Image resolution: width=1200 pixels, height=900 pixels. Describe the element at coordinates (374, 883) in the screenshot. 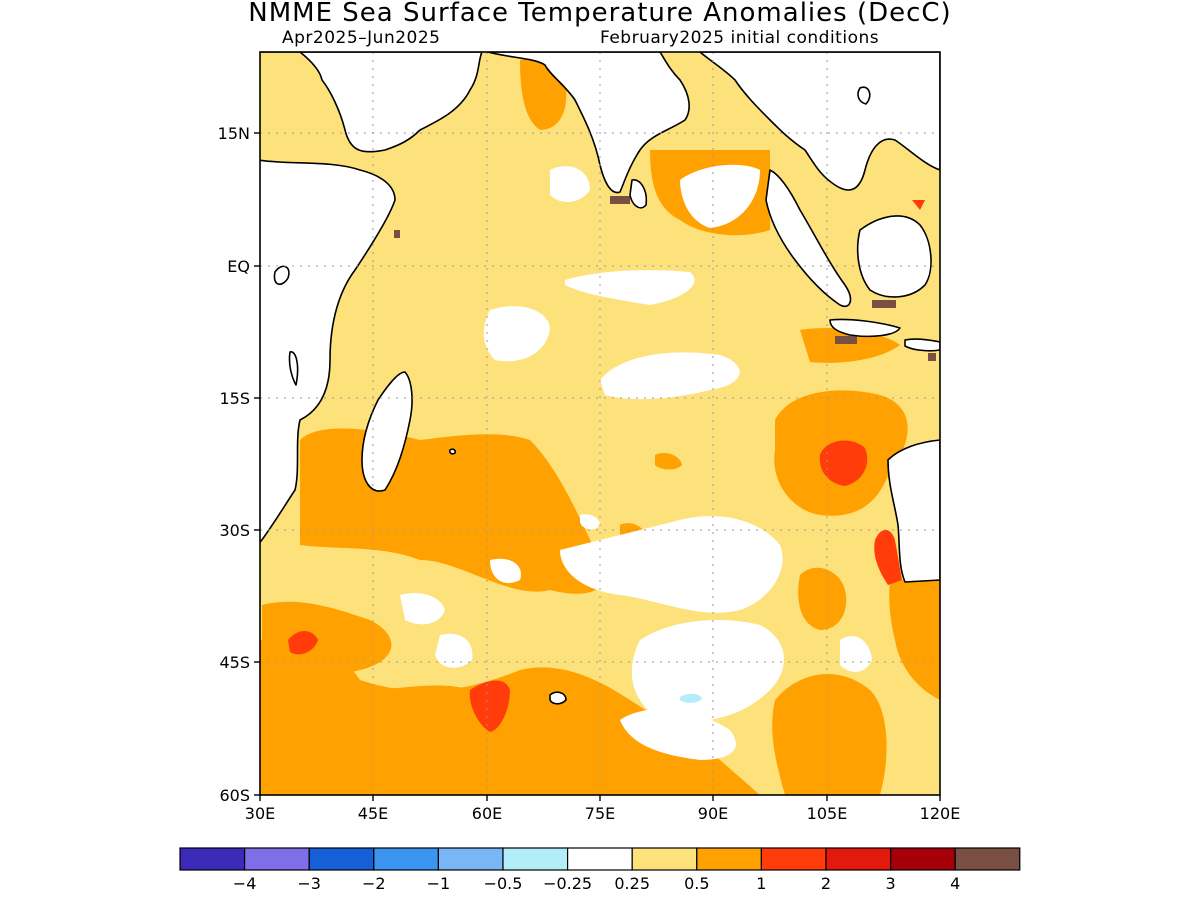

I see `colorbar-label: −2` at that location.